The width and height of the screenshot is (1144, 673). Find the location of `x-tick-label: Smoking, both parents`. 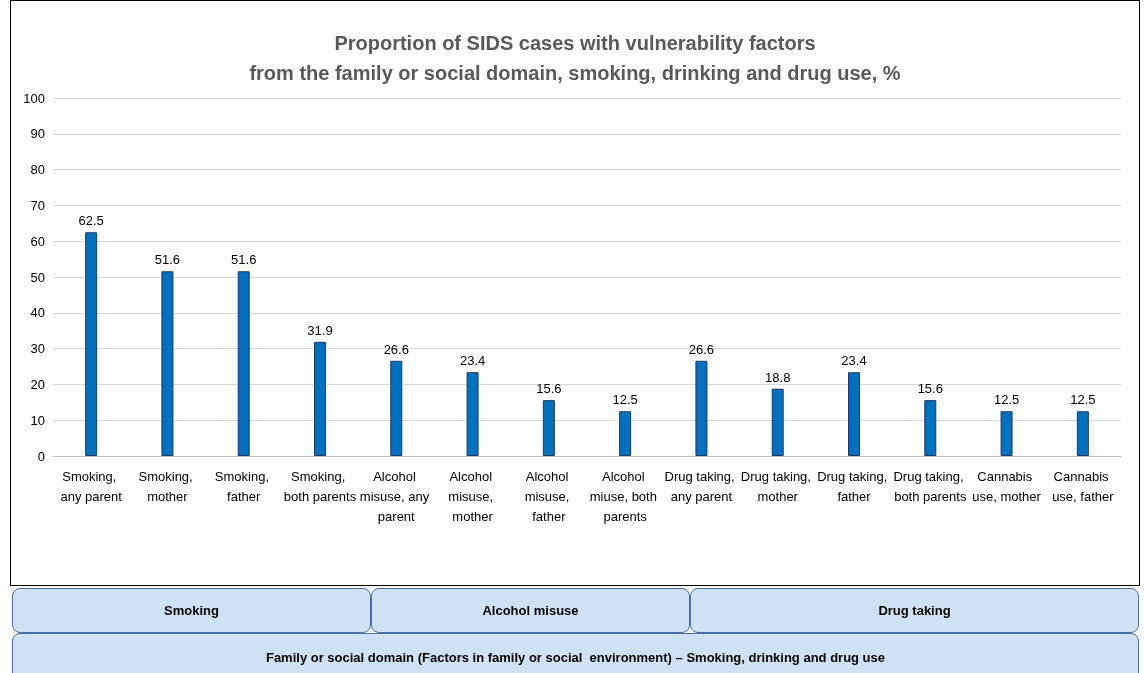

x-tick-label: Smoking, both parents is located at coordinates (320, 486).